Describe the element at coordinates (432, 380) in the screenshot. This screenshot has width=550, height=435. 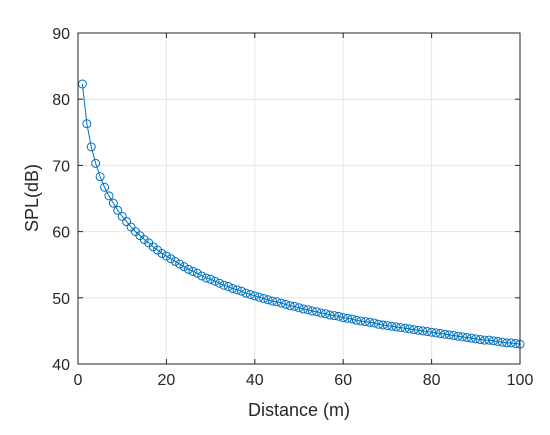
I see `x-tick-label: 80` at that location.